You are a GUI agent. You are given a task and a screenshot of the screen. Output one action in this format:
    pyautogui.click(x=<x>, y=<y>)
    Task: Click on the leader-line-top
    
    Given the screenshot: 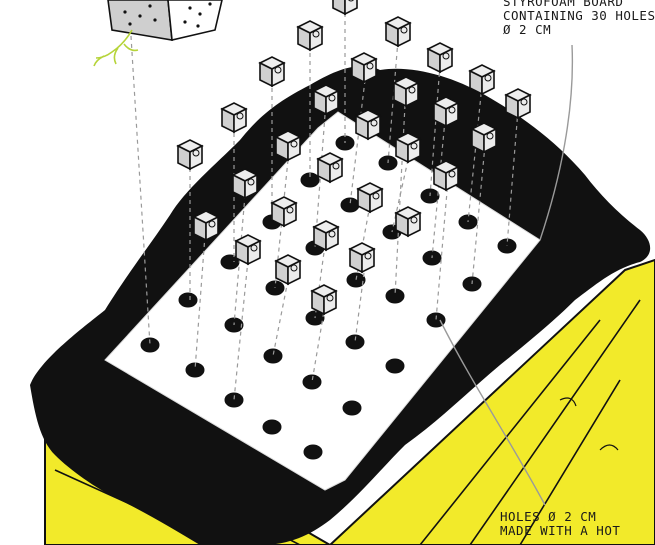 What is the action you would take?
    pyautogui.click(x=556, y=142)
    